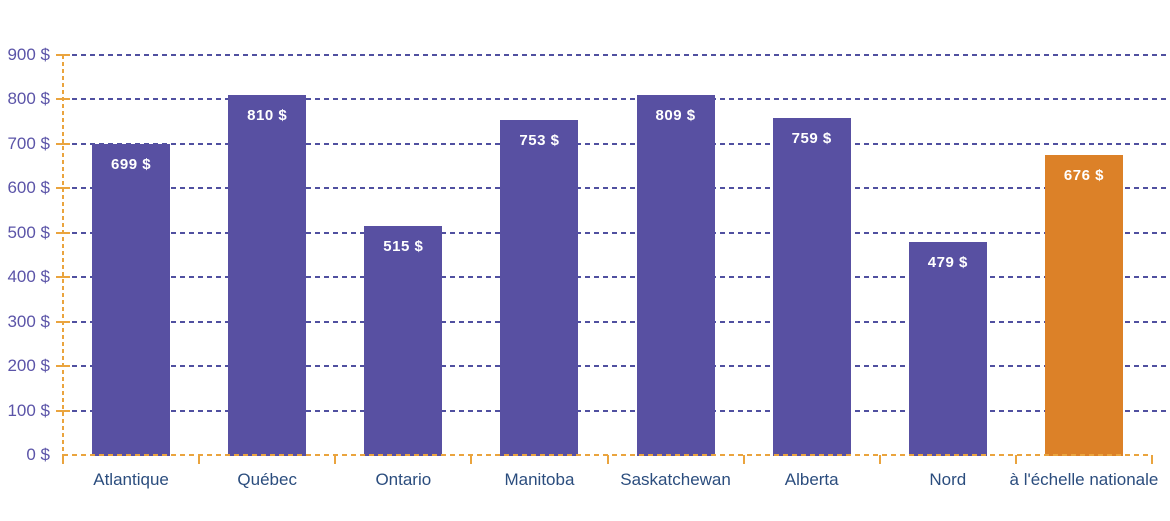  Describe the element at coordinates (811, 479) in the screenshot. I see `x-axis-category-label: Alberta` at that location.